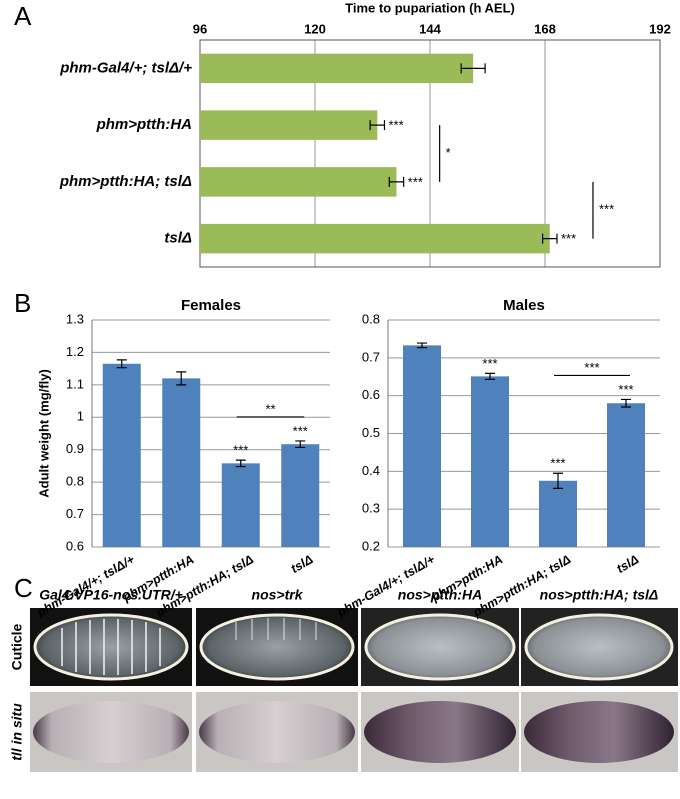 This screenshot has width=680, height=799. I want to click on x-tick-label: 96, so click(200, 28).